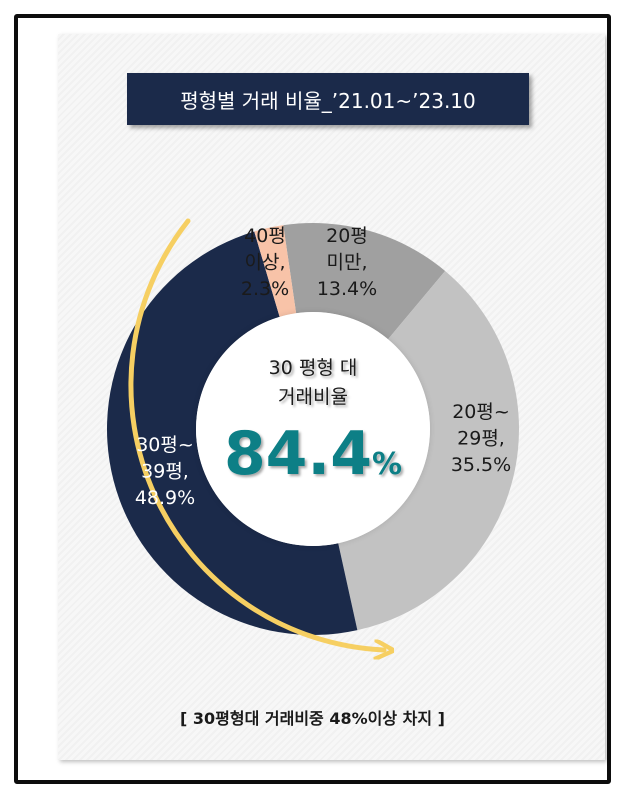 This screenshot has height=800, width=625. I want to click on donut-hole, so click(313, 429).